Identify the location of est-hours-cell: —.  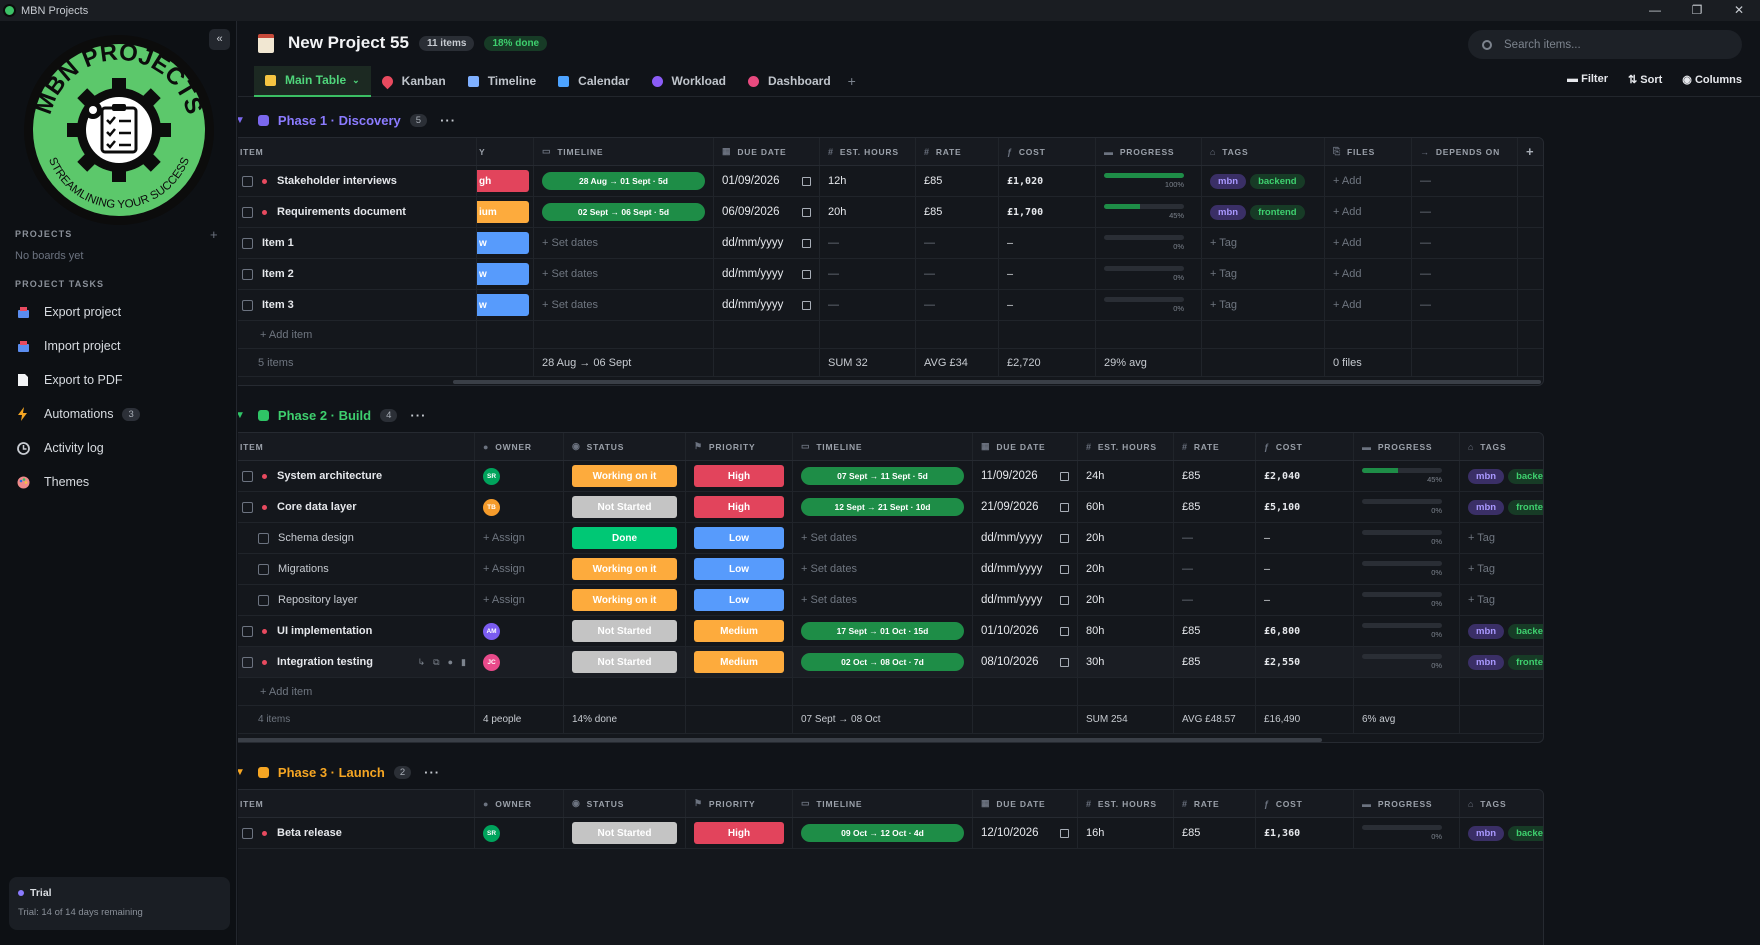
(868, 243).